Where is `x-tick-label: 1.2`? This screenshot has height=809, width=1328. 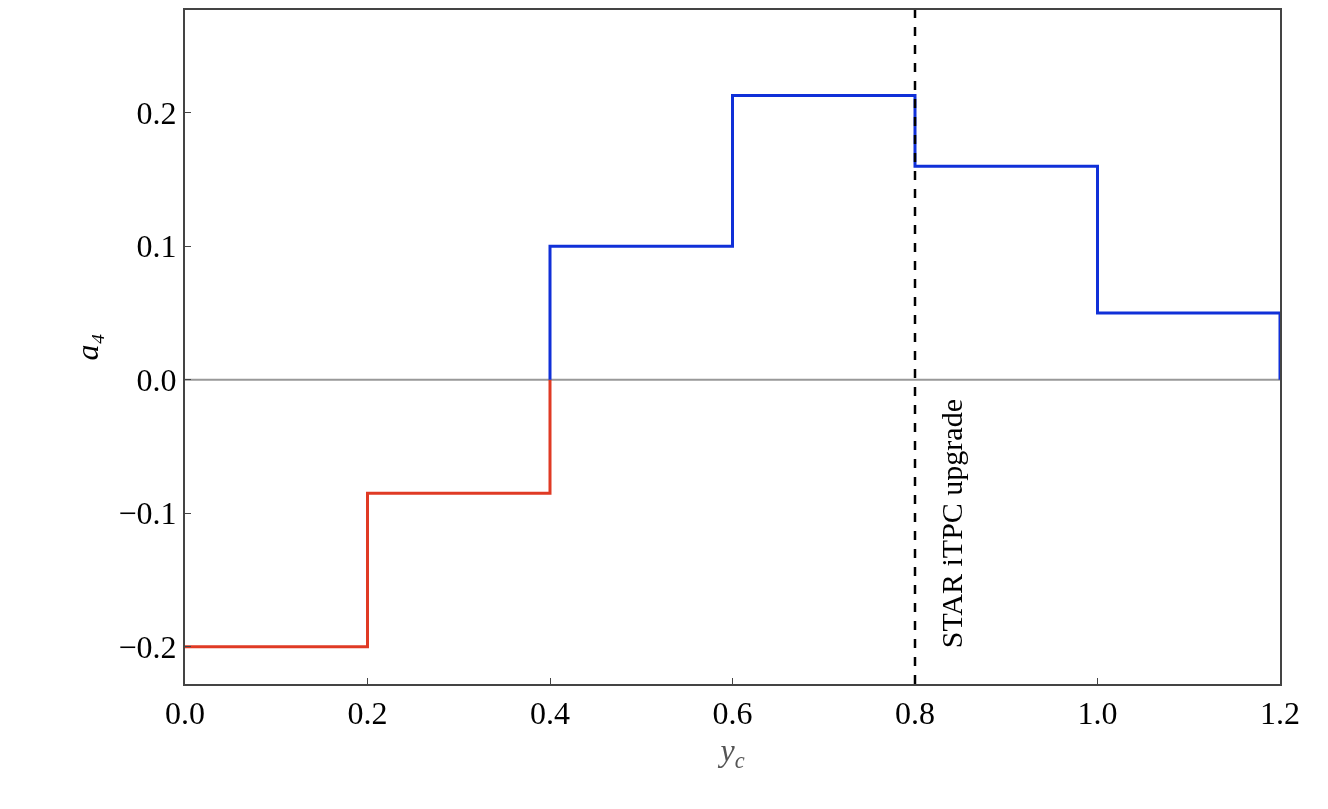 x-tick-label: 1.2 is located at coordinates (1280, 713).